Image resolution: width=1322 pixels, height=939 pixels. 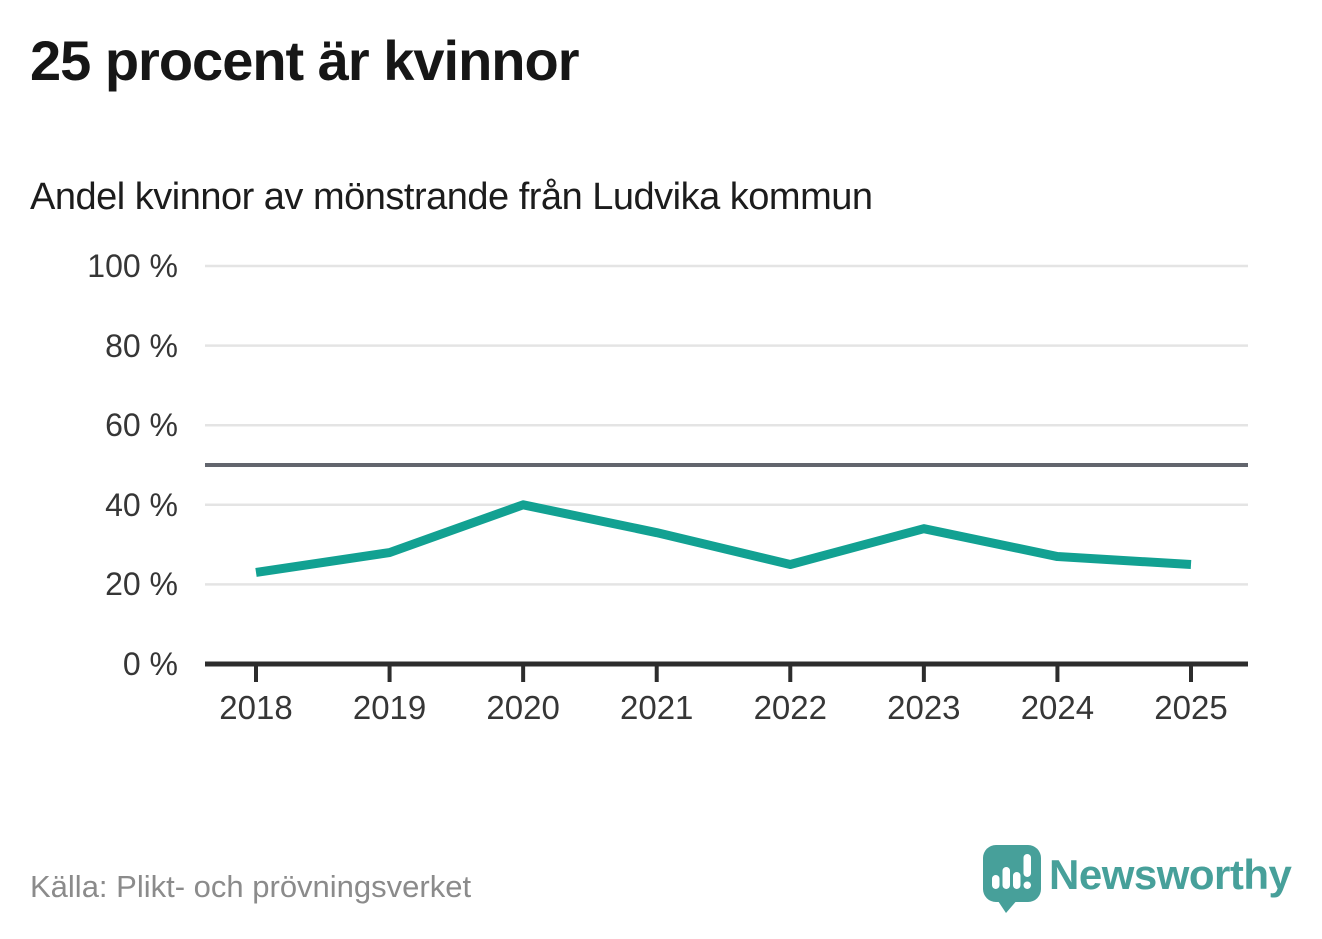 I want to click on y-axis-label: 60 %, so click(x=141, y=425).